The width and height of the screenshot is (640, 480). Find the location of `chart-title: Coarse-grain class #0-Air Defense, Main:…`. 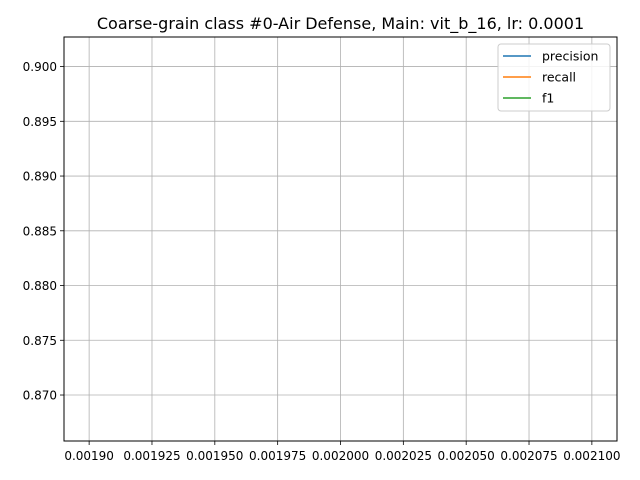

chart-title: Coarse-grain class #0-Air Defense, Main:… is located at coordinates (340, 24).